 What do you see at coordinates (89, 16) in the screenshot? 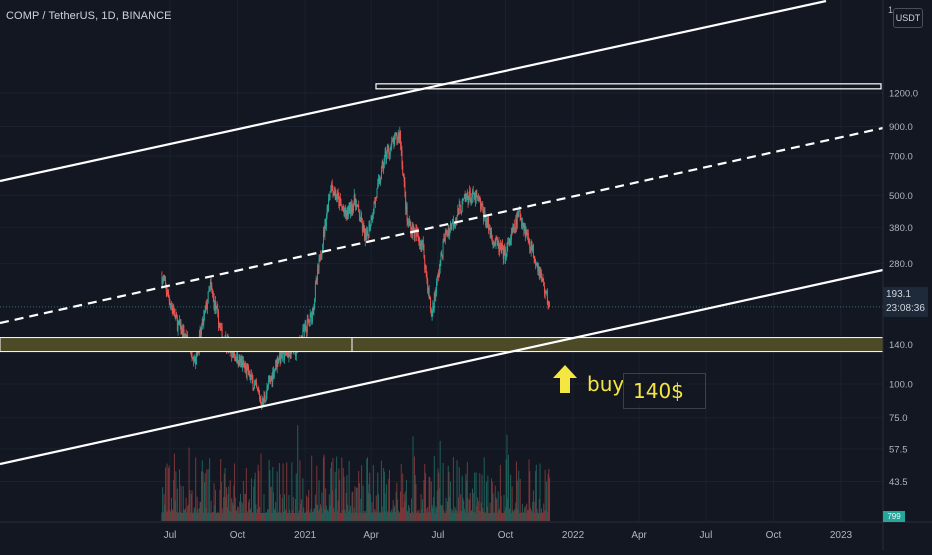
I see `symbol-title: COMP / TetherUS, 1D, BINANCE` at bounding box center [89, 16].